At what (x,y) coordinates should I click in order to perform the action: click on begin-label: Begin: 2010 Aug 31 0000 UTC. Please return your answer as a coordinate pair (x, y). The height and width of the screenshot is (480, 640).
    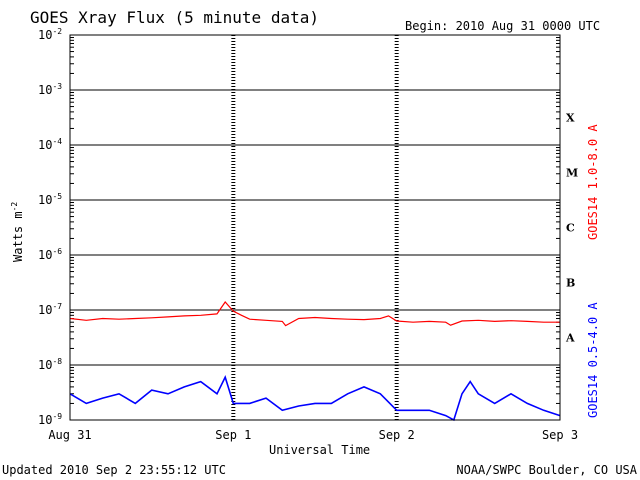
    Looking at the image, I should click on (502, 26).